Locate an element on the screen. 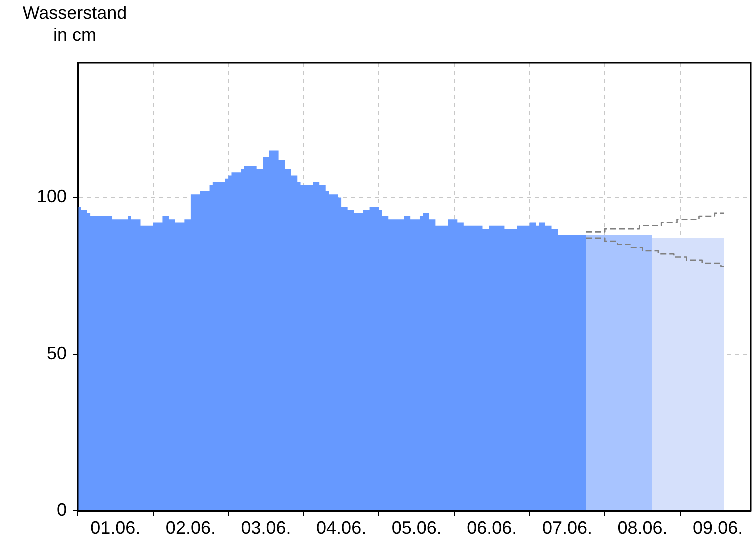 The image size is (756, 546). y-axis-title: Wasserstand in cm is located at coordinates (75, 24).